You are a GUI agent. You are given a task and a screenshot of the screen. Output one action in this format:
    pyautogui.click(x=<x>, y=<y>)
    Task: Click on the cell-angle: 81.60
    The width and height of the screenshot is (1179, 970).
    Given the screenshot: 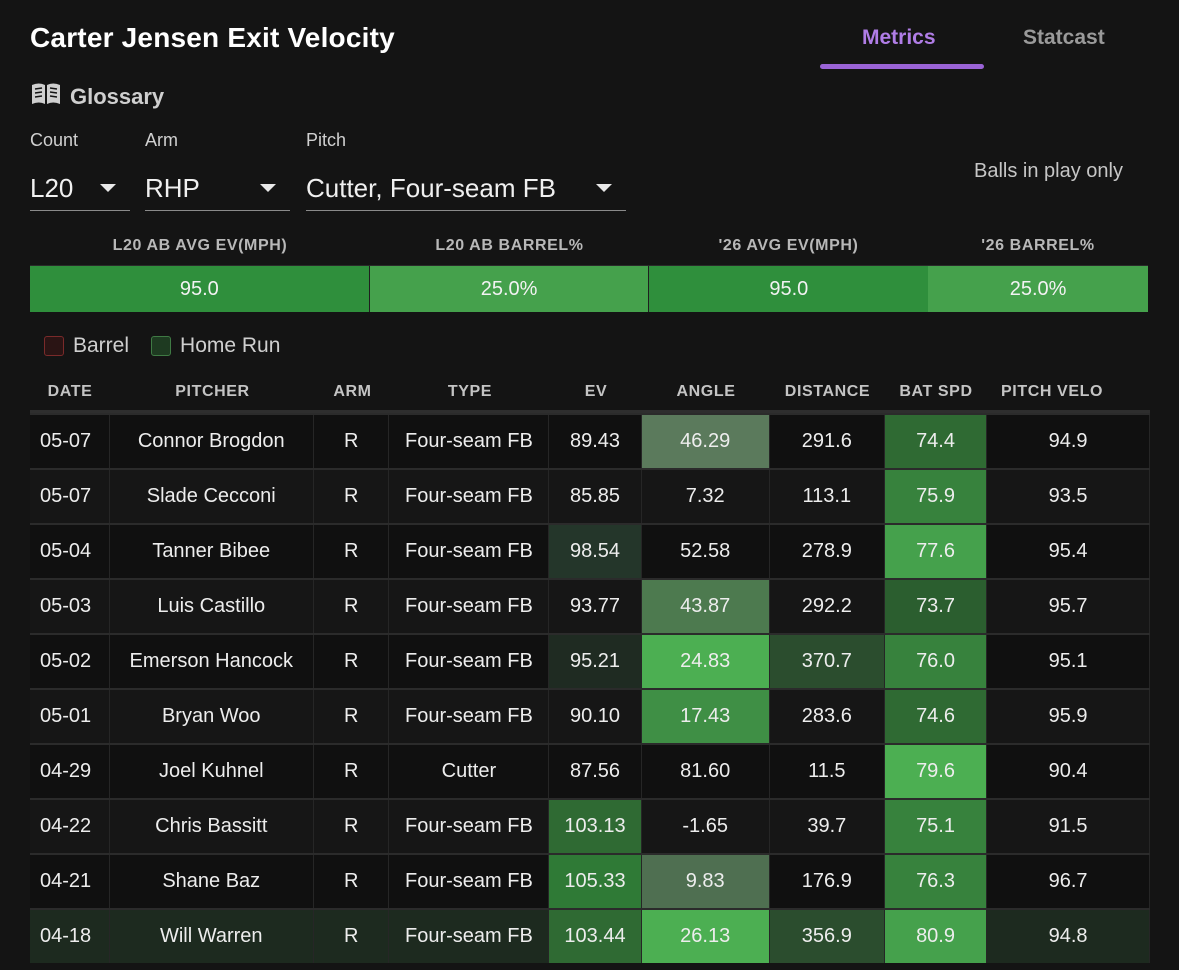 What is the action you would take?
    pyautogui.click(x=705, y=771)
    